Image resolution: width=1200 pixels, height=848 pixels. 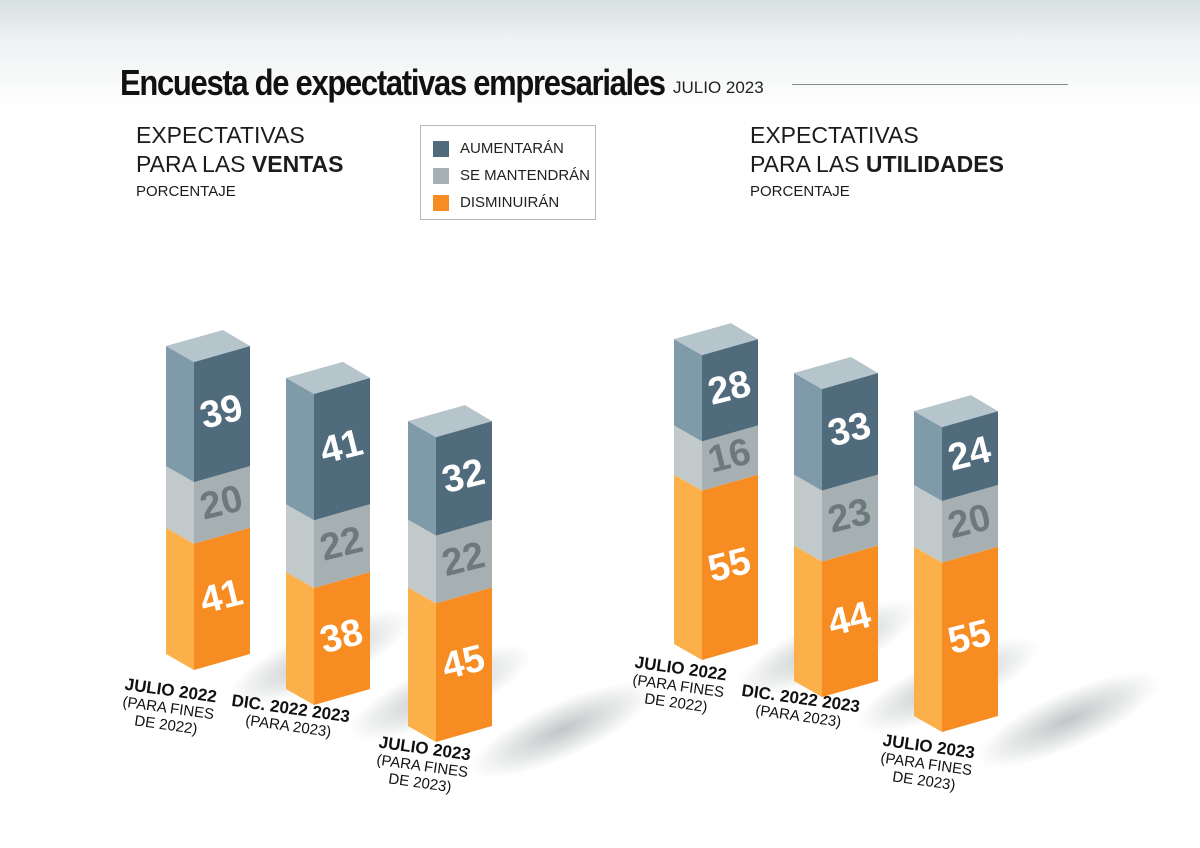 What do you see at coordinates (441, 202) in the screenshot?
I see `legend-swatch-disminuiran` at bounding box center [441, 202].